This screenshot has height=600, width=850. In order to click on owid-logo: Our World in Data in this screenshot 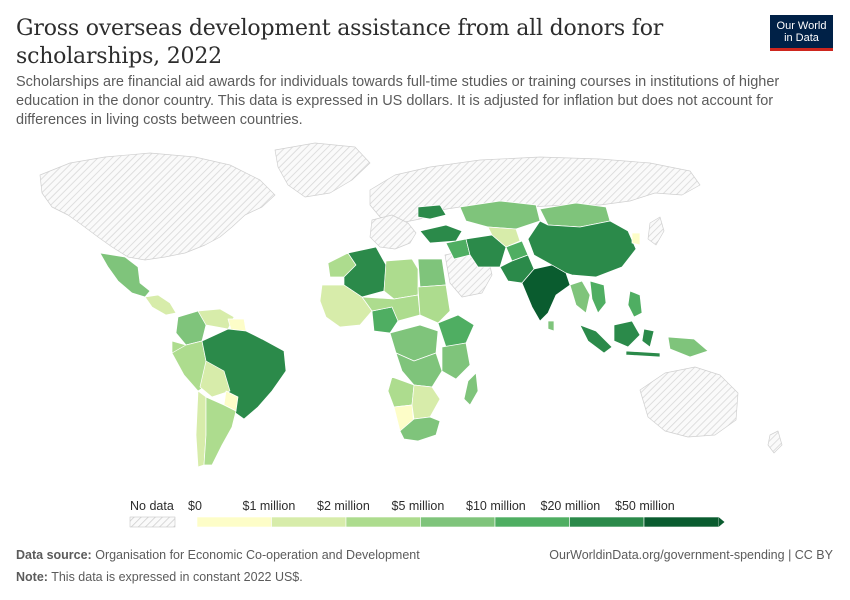, I will do `click(801, 33)`.